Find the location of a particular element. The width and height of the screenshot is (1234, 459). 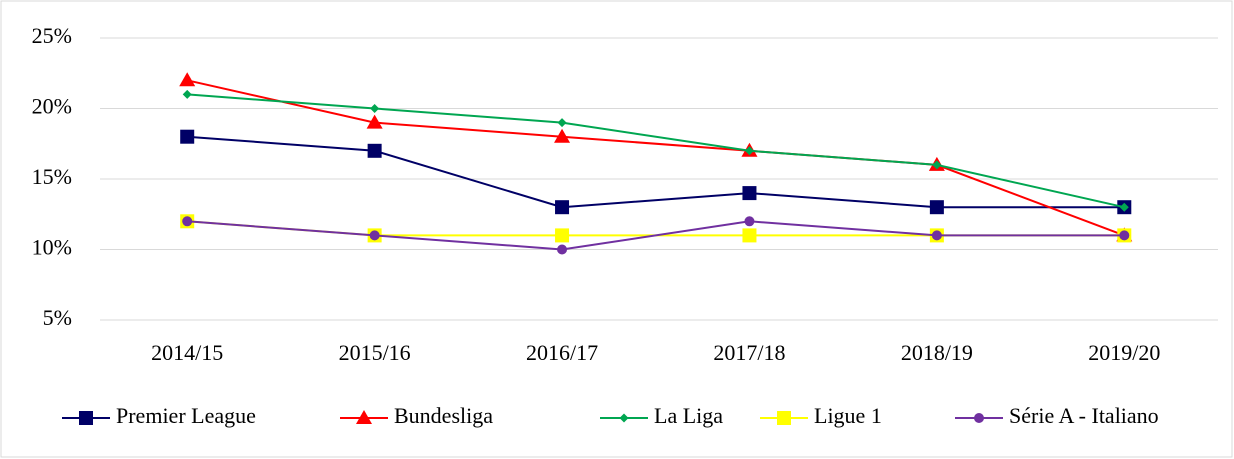

y-tick-label: 20% is located at coordinates (52, 106).